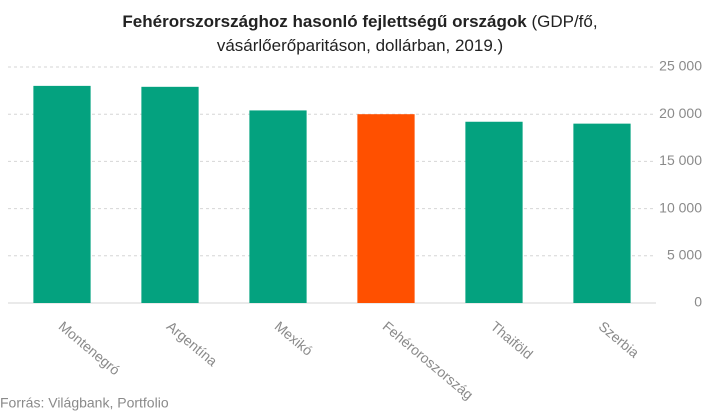  Describe the element at coordinates (680, 160) in the screenshot. I see `y-tick-label: 15 000` at that location.